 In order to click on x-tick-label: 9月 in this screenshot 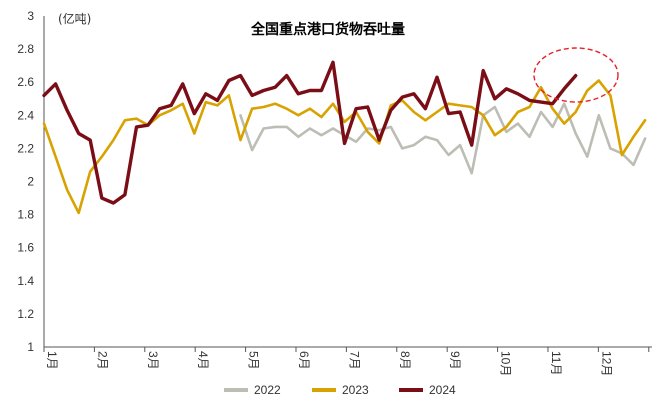, I will do `click(455, 360)`.